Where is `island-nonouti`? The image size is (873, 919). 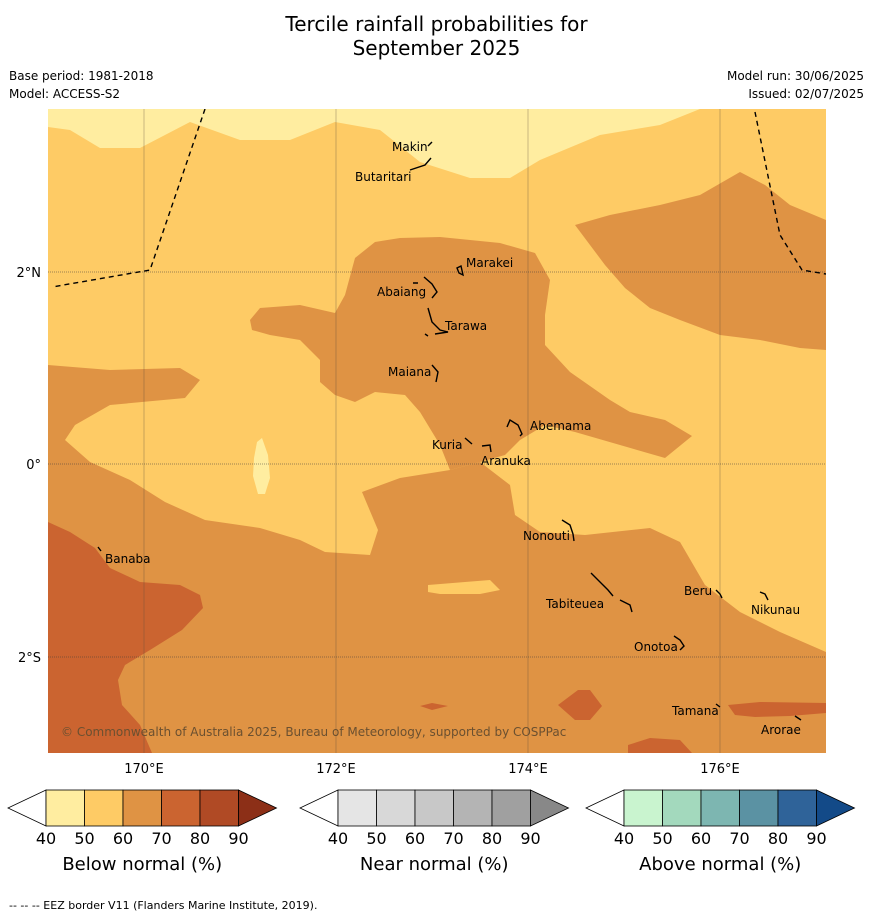 island-nonouti is located at coordinates (568, 530).